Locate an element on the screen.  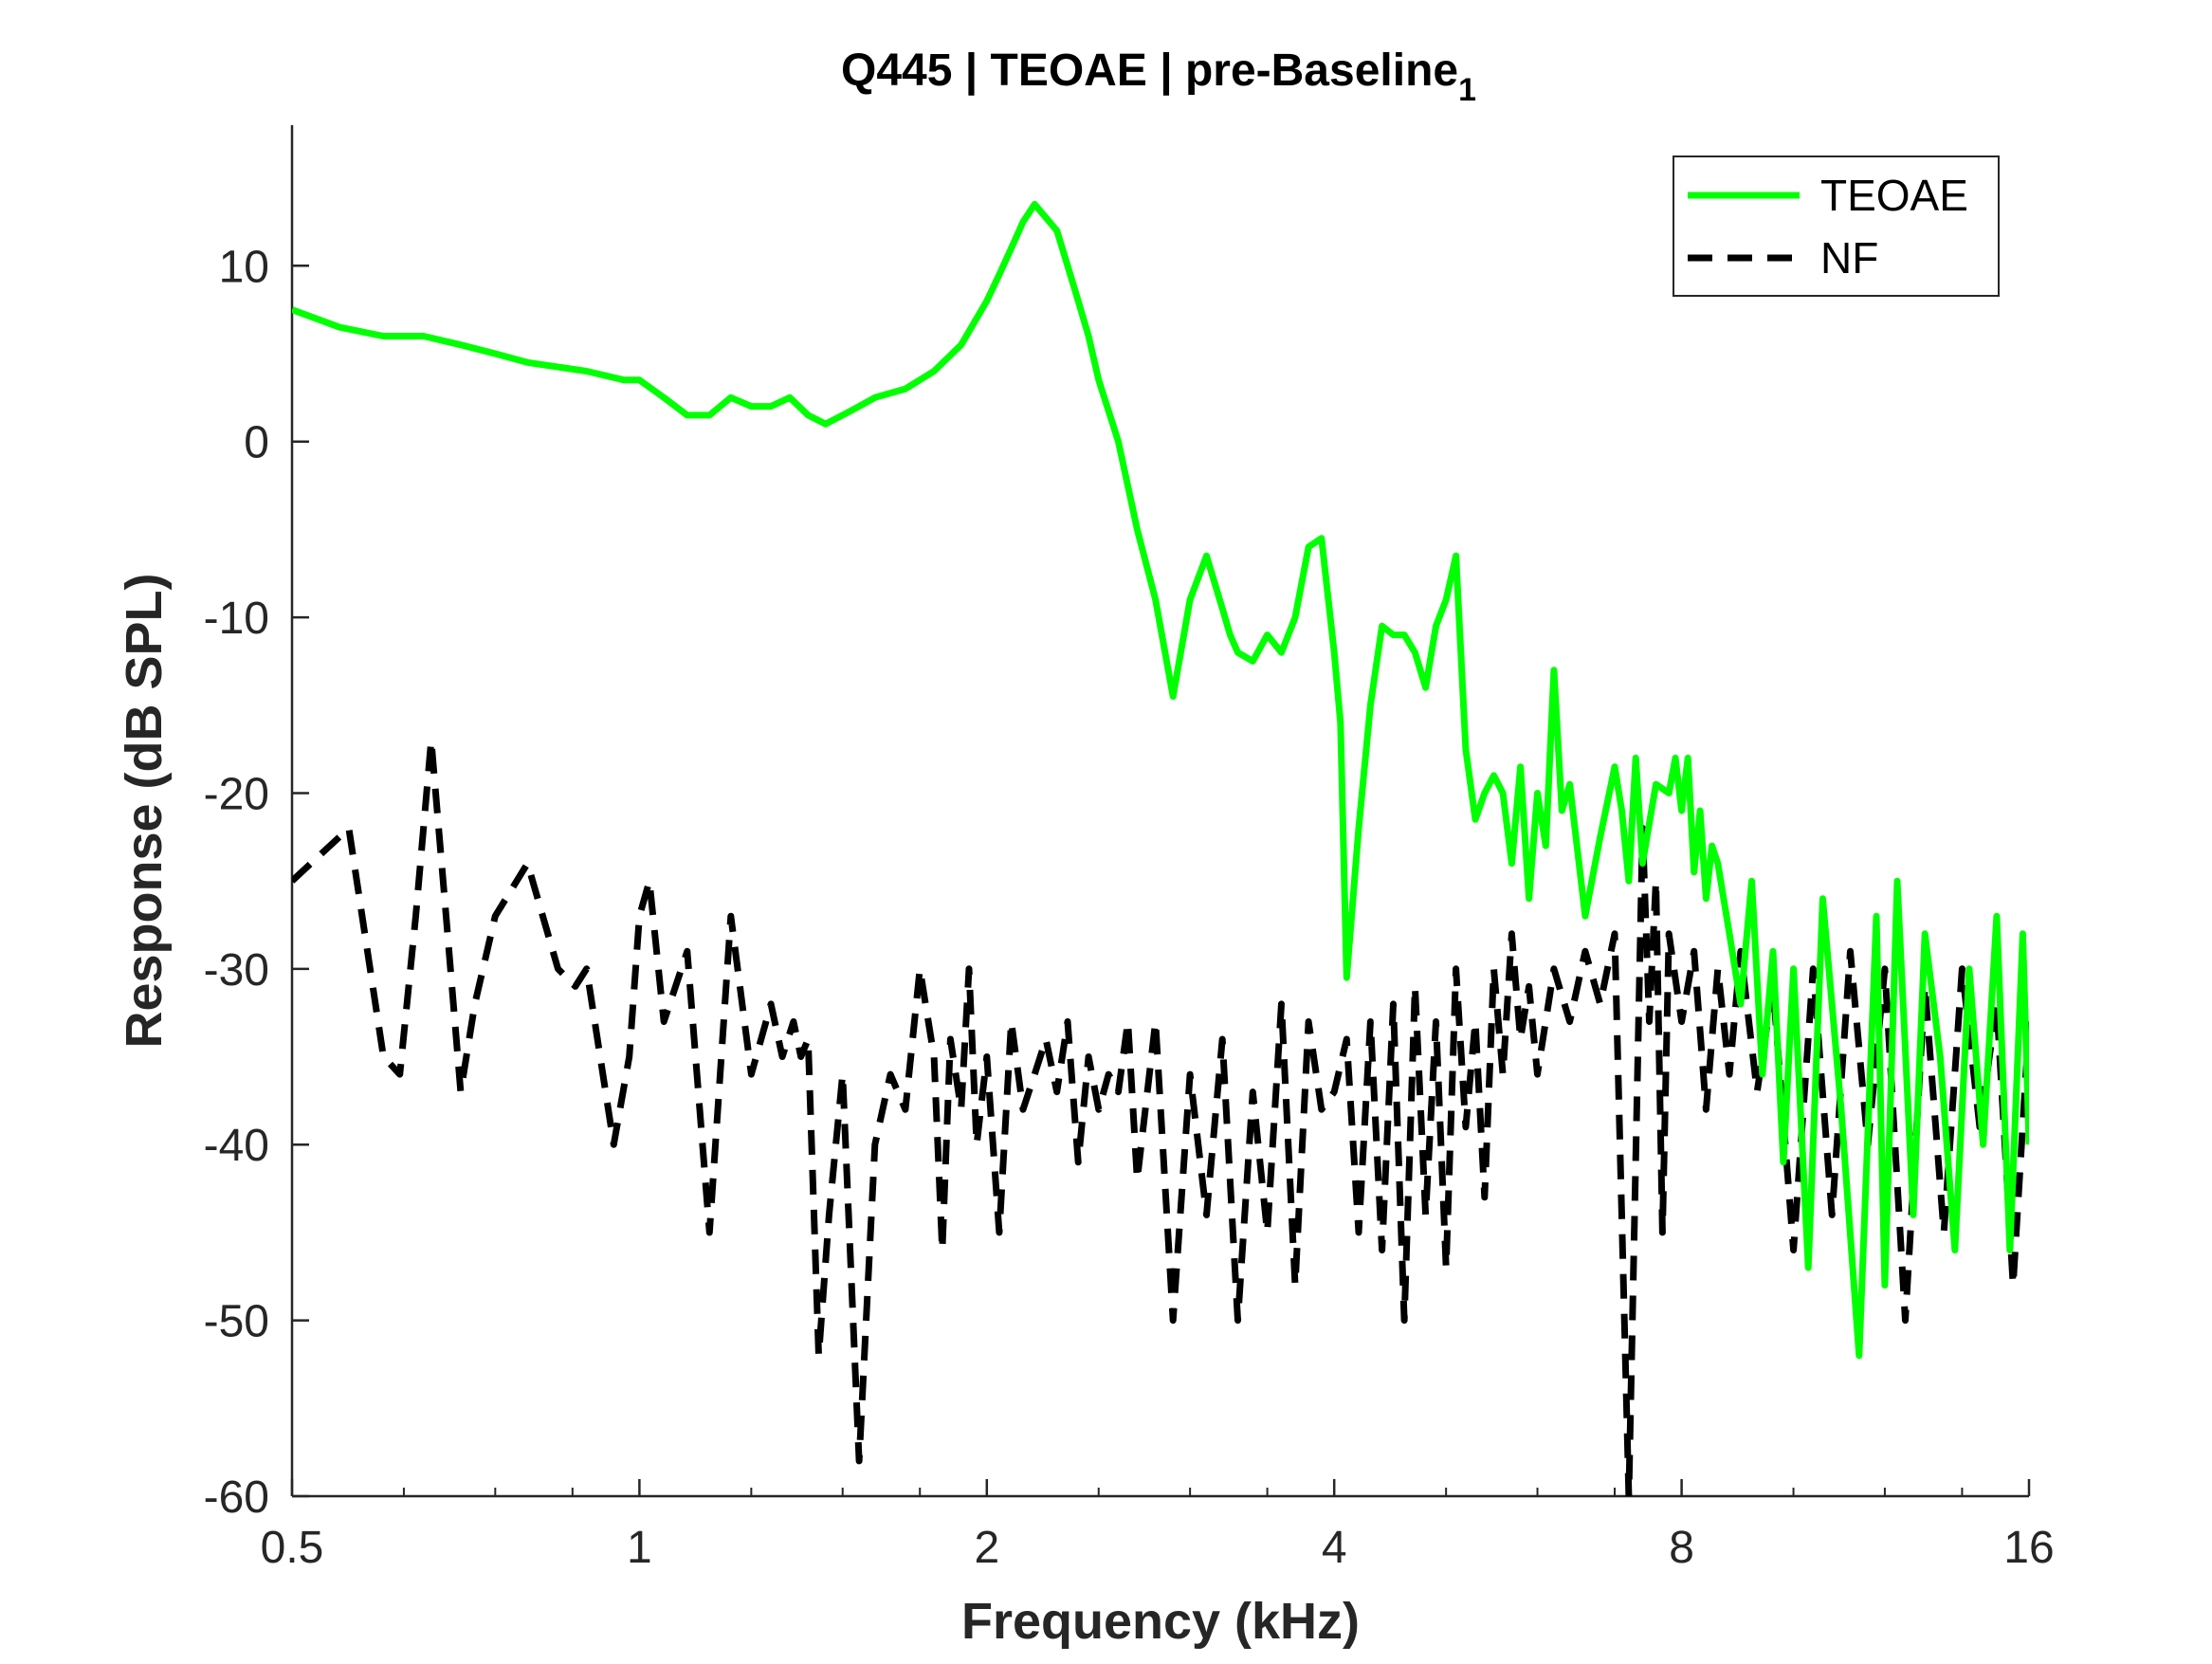
chart-title-main: Q445 | TEOAE | pre-Baseline is located at coordinates (1149, 71).